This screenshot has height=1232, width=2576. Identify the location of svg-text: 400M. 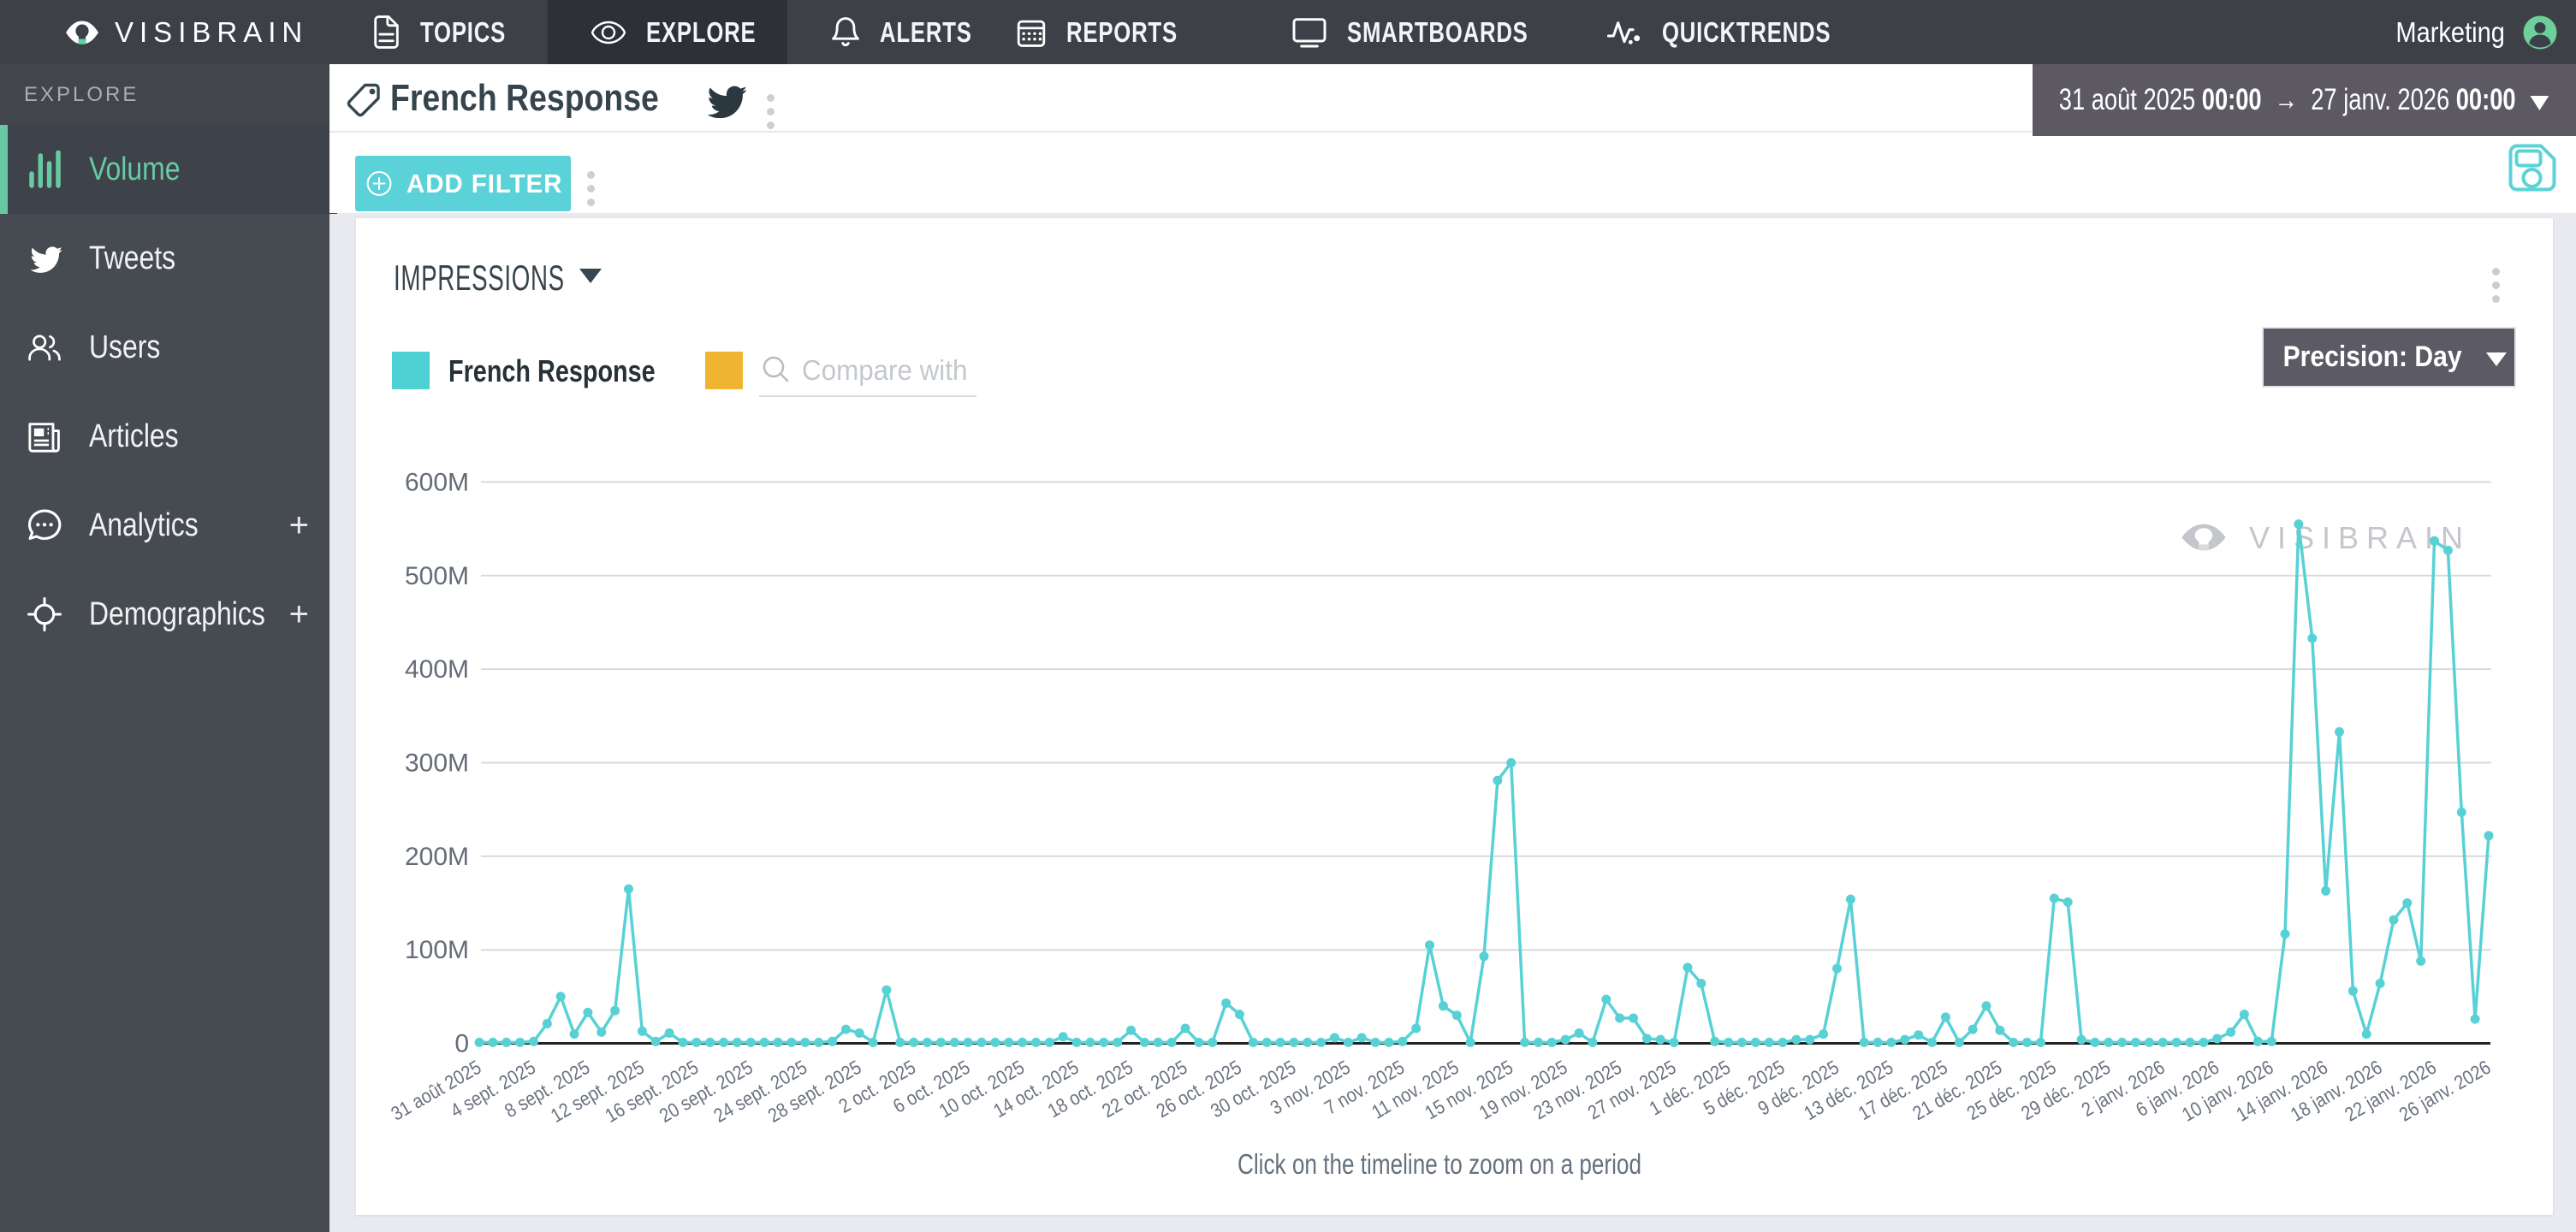
(437, 669).